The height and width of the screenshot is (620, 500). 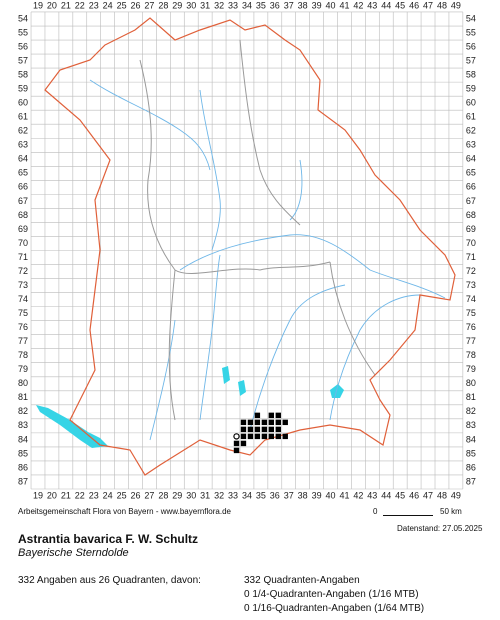 I want to click on row-label: 73, so click(x=471, y=285).